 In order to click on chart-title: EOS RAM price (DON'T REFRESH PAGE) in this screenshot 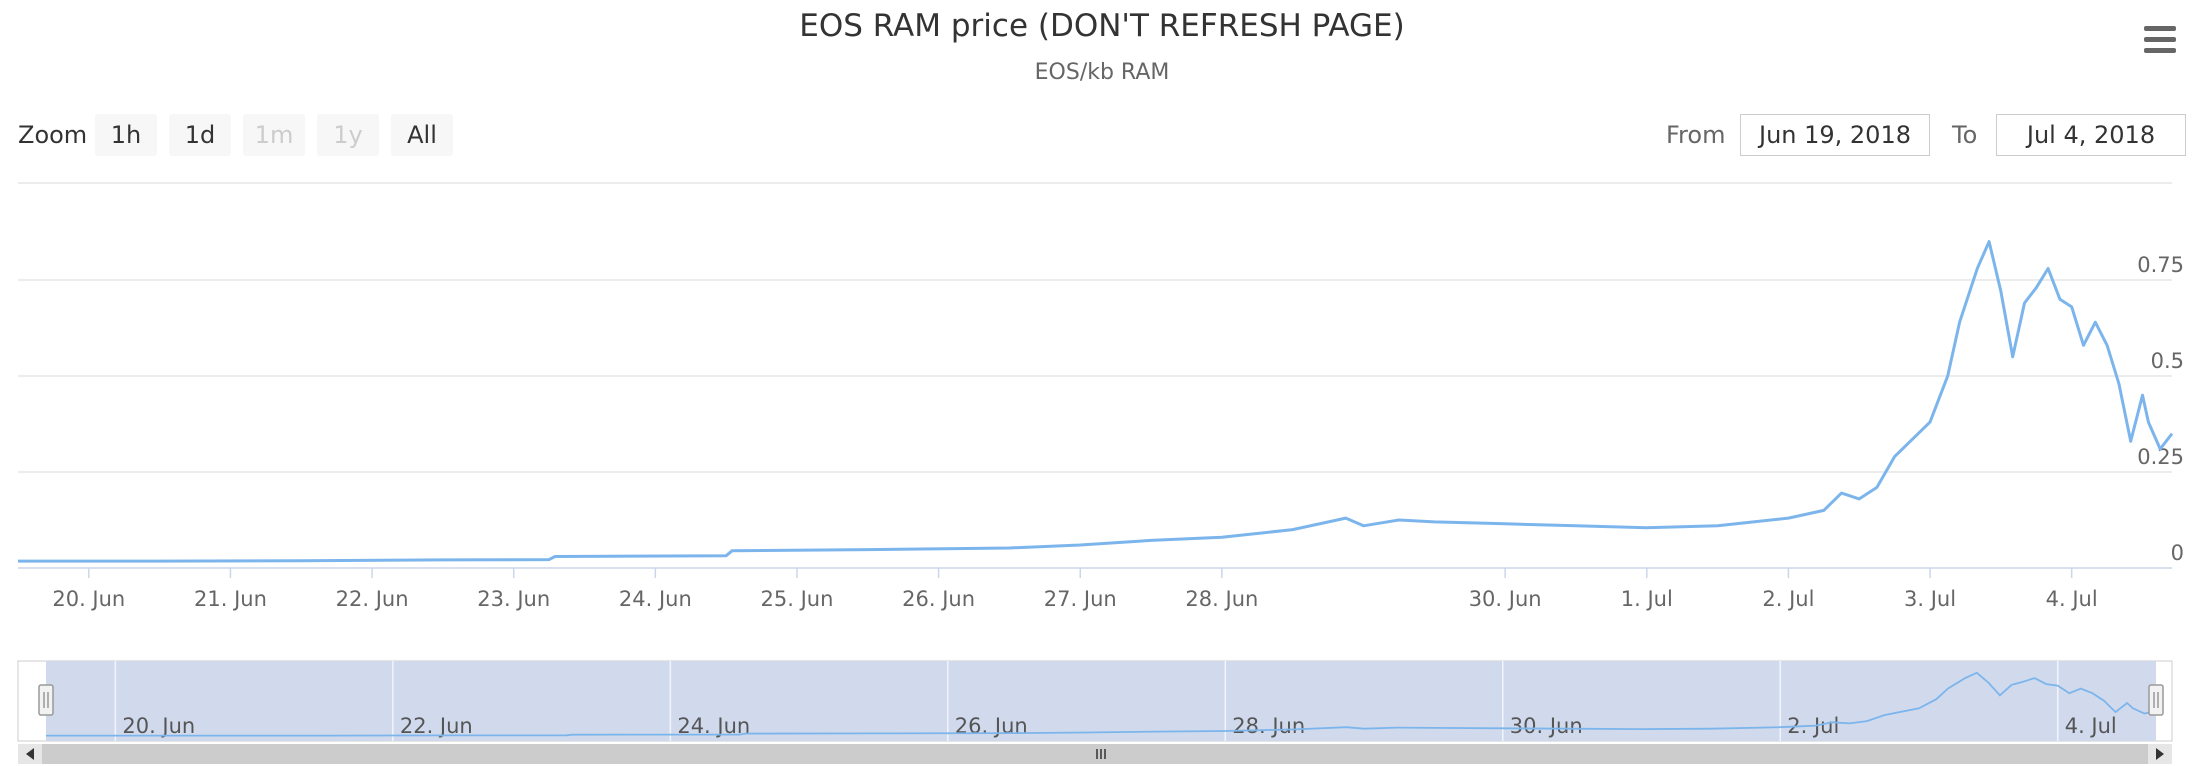, I will do `click(1102, 26)`.